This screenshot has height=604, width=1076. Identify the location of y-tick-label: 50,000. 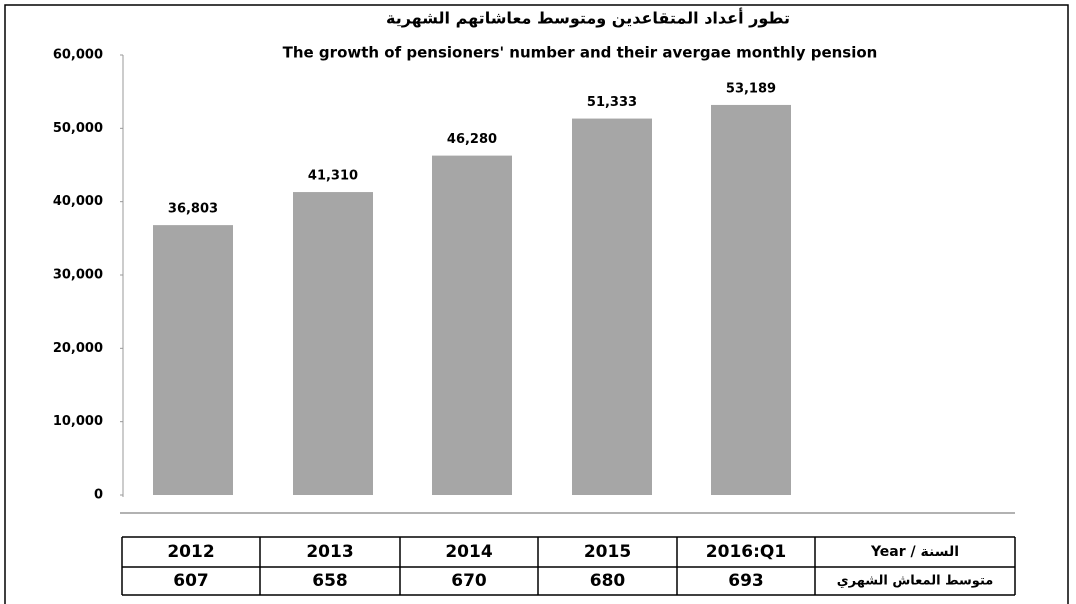
(78, 128).